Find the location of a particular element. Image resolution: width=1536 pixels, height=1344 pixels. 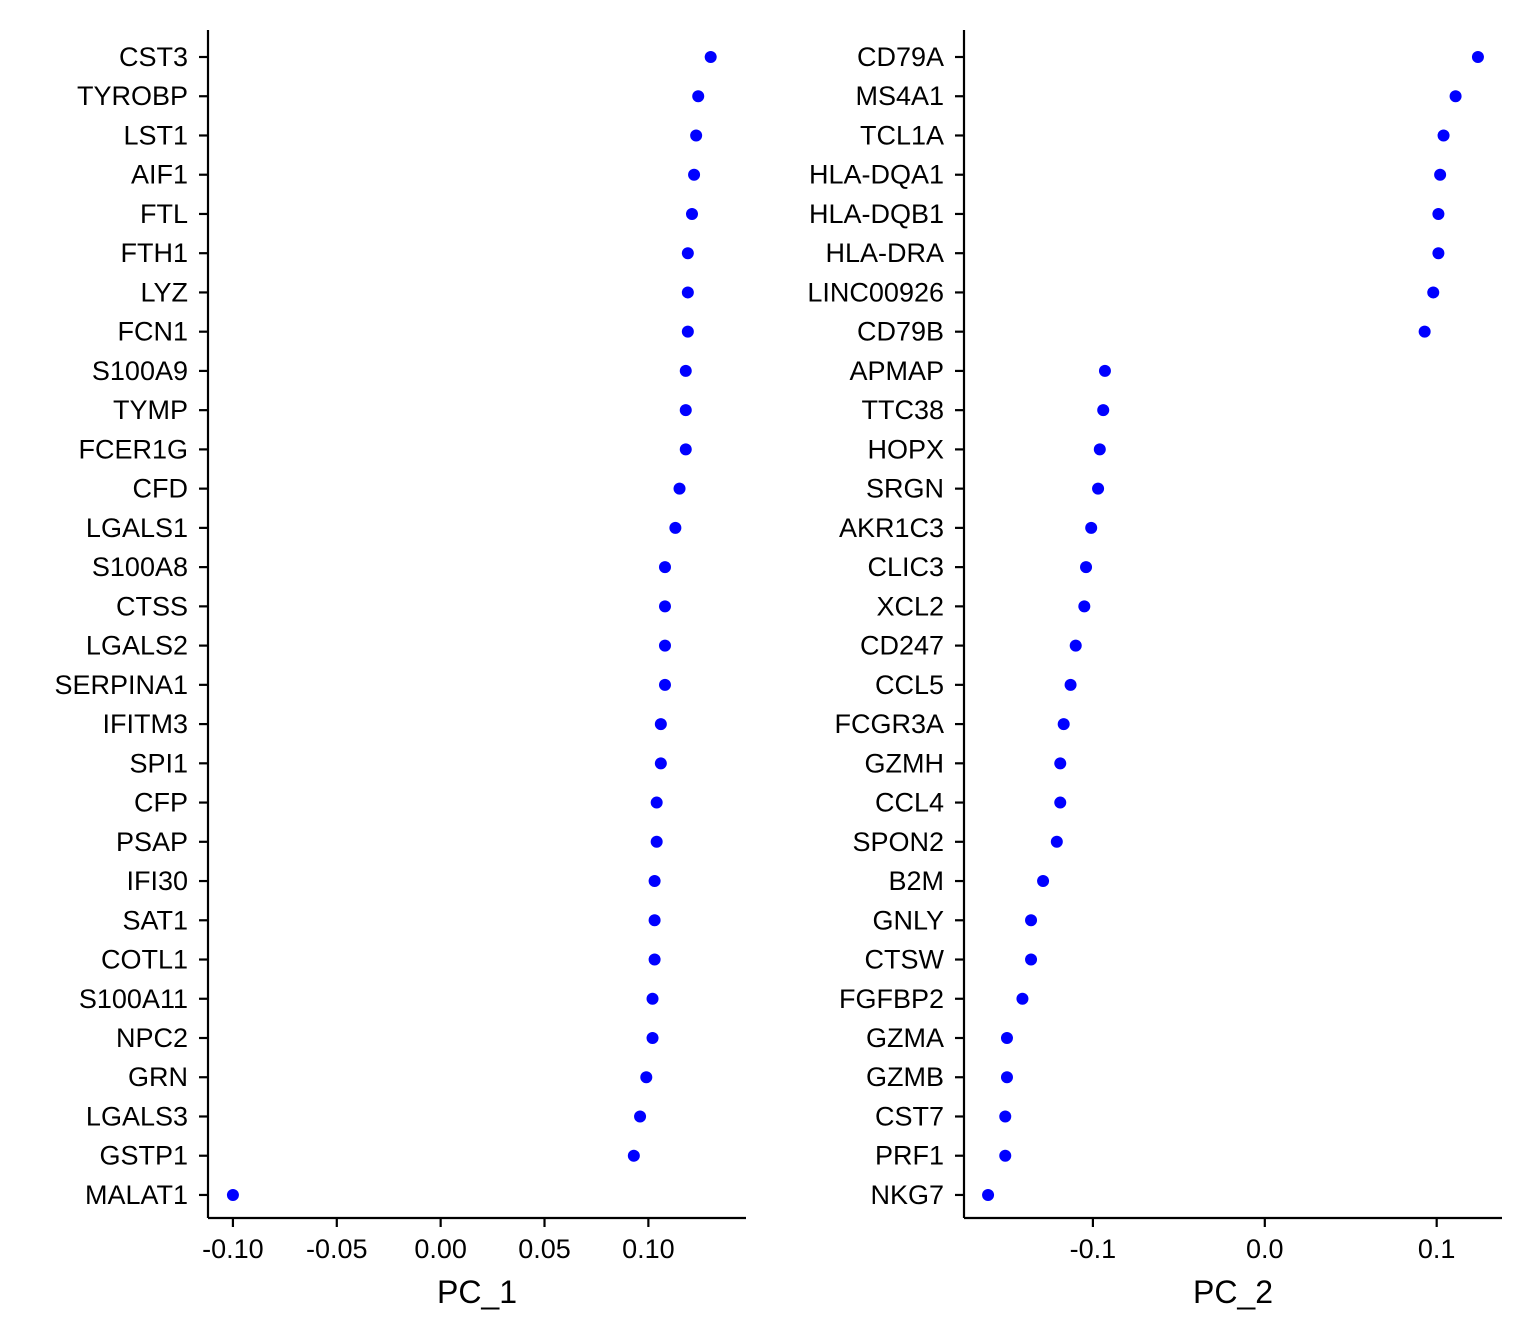

gene-label: FCER1G is located at coordinates (133, 449).